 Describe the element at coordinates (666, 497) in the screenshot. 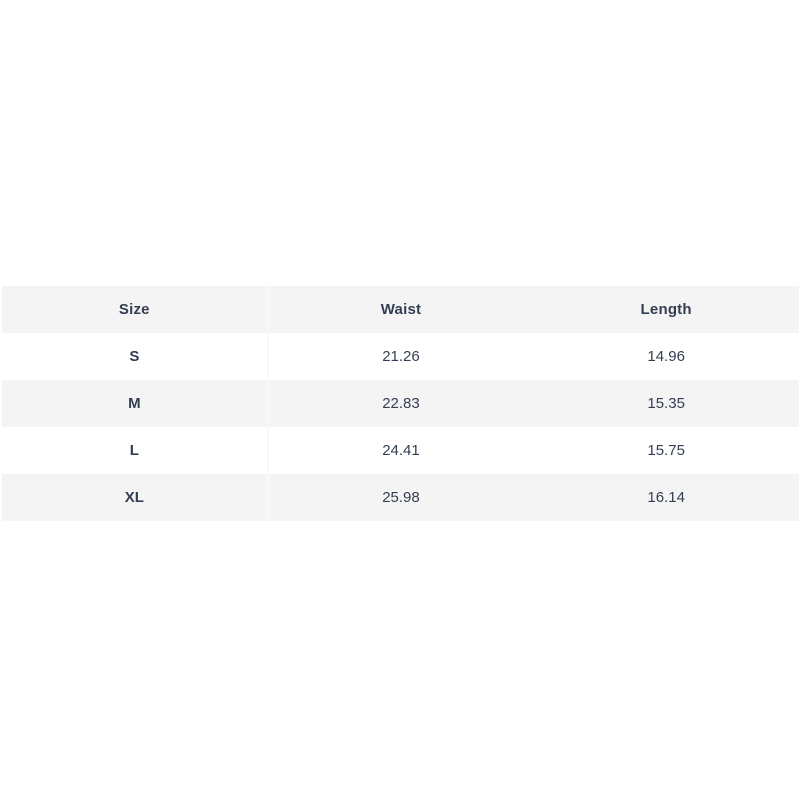

I see `length-cell: 16.14` at that location.